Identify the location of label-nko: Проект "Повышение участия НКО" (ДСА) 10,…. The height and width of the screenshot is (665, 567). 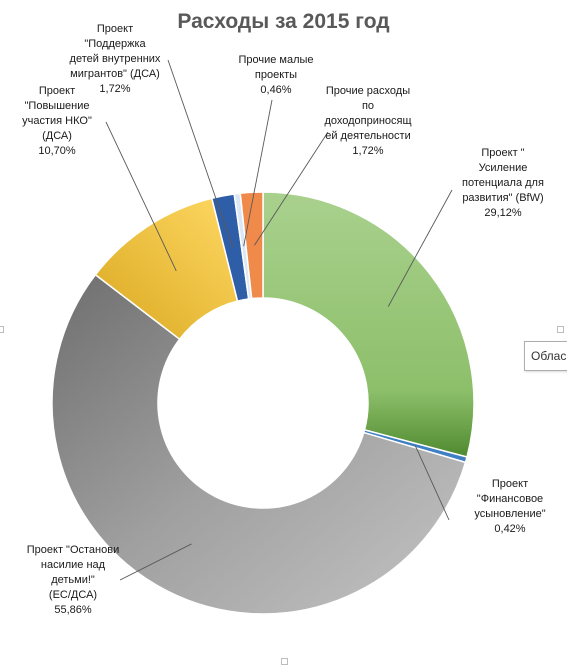
(57, 121).